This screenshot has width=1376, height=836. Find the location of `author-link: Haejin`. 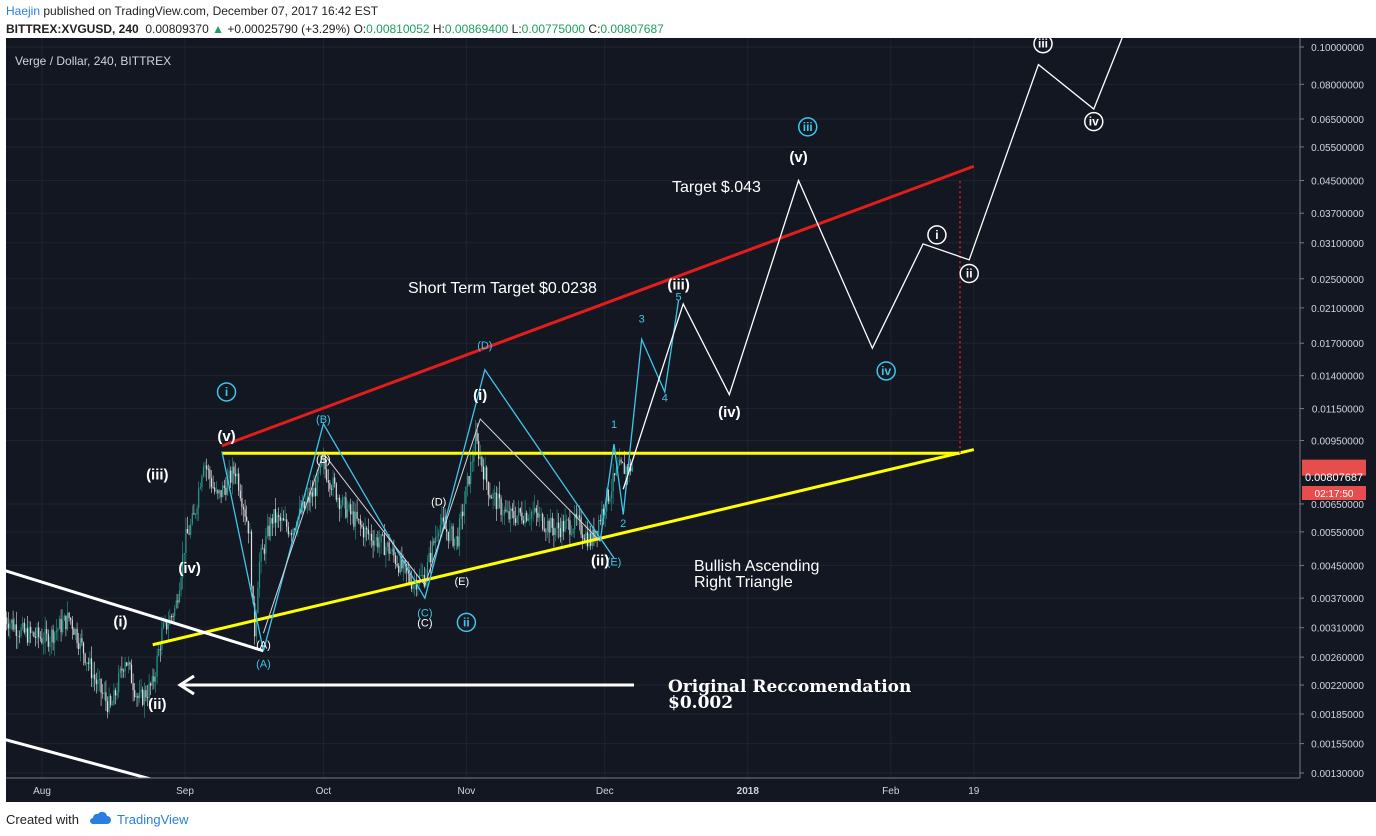

author-link: Haejin is located at coordinates (23, 11).